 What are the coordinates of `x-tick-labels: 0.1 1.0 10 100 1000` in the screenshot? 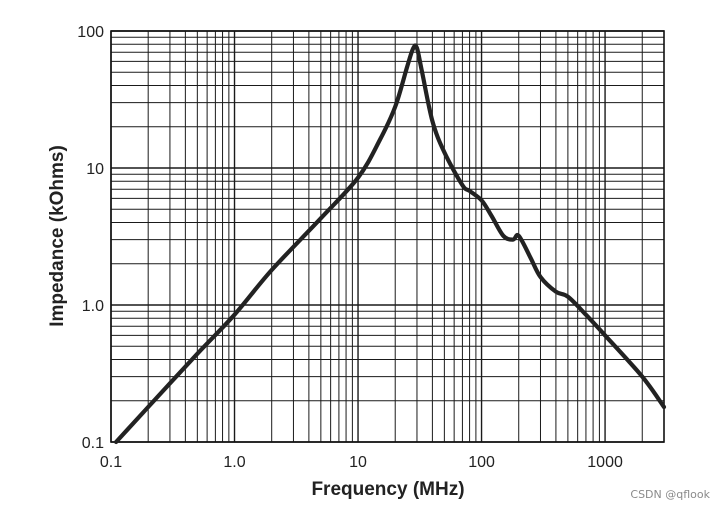 It's located at (361, 462).